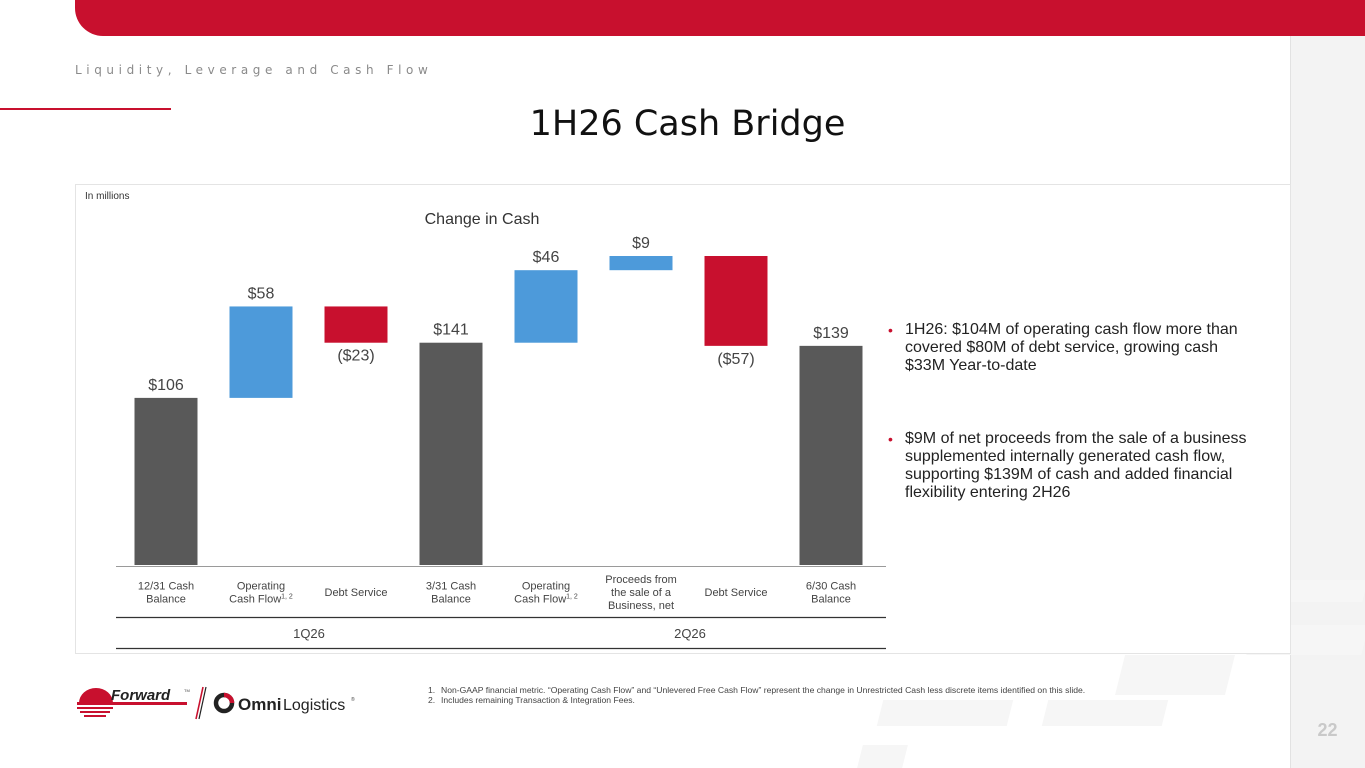 The width and height of the screenshot is (1365, 768). What do you see at coordinates (735, 359) in the screenshot?
I see `data-label: ($57)` at bounding box center [735, 359].